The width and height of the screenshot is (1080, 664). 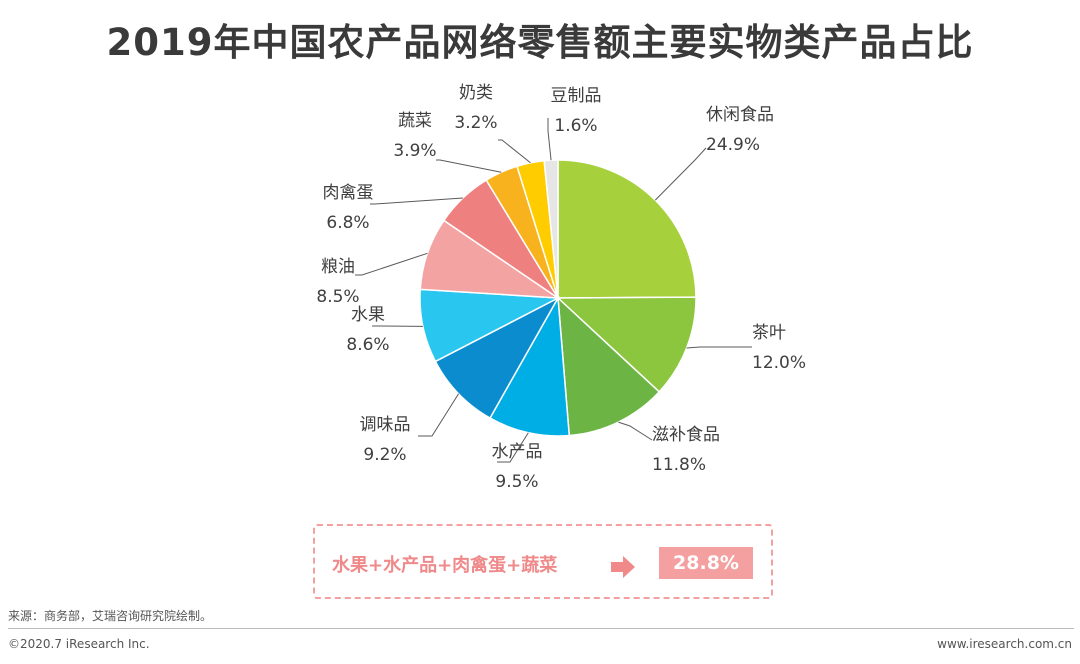 I want to click on slice-value-label: 9.5%, so click(x=516, y=482).